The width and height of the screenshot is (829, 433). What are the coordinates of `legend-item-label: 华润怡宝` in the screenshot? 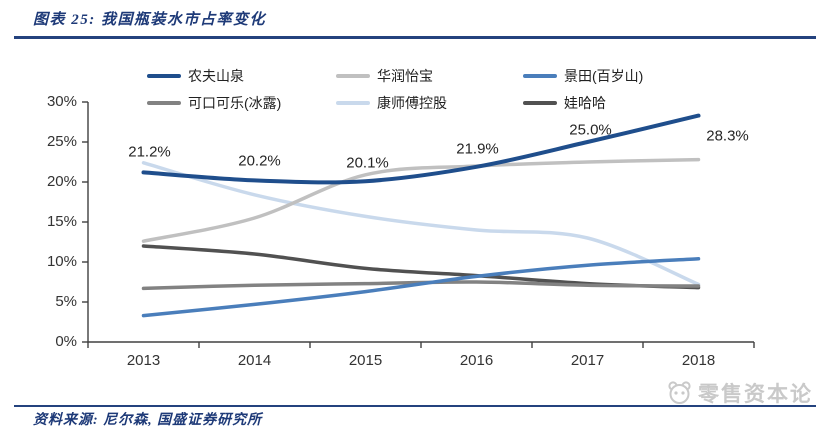 It's located at (405, 75).